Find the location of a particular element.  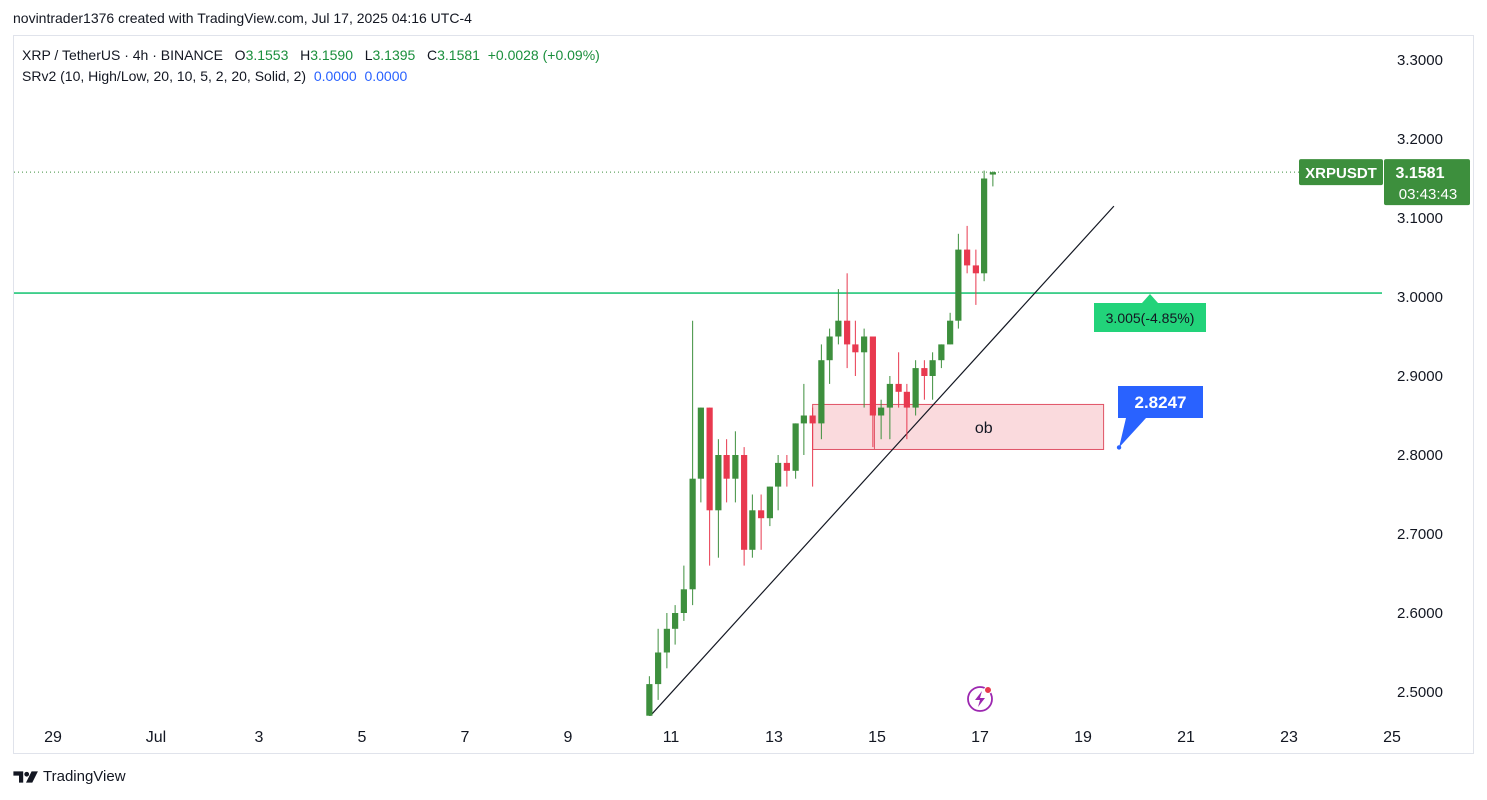

y-axis-tick-label: 3.0000 is located at coordinates (1420, 297).